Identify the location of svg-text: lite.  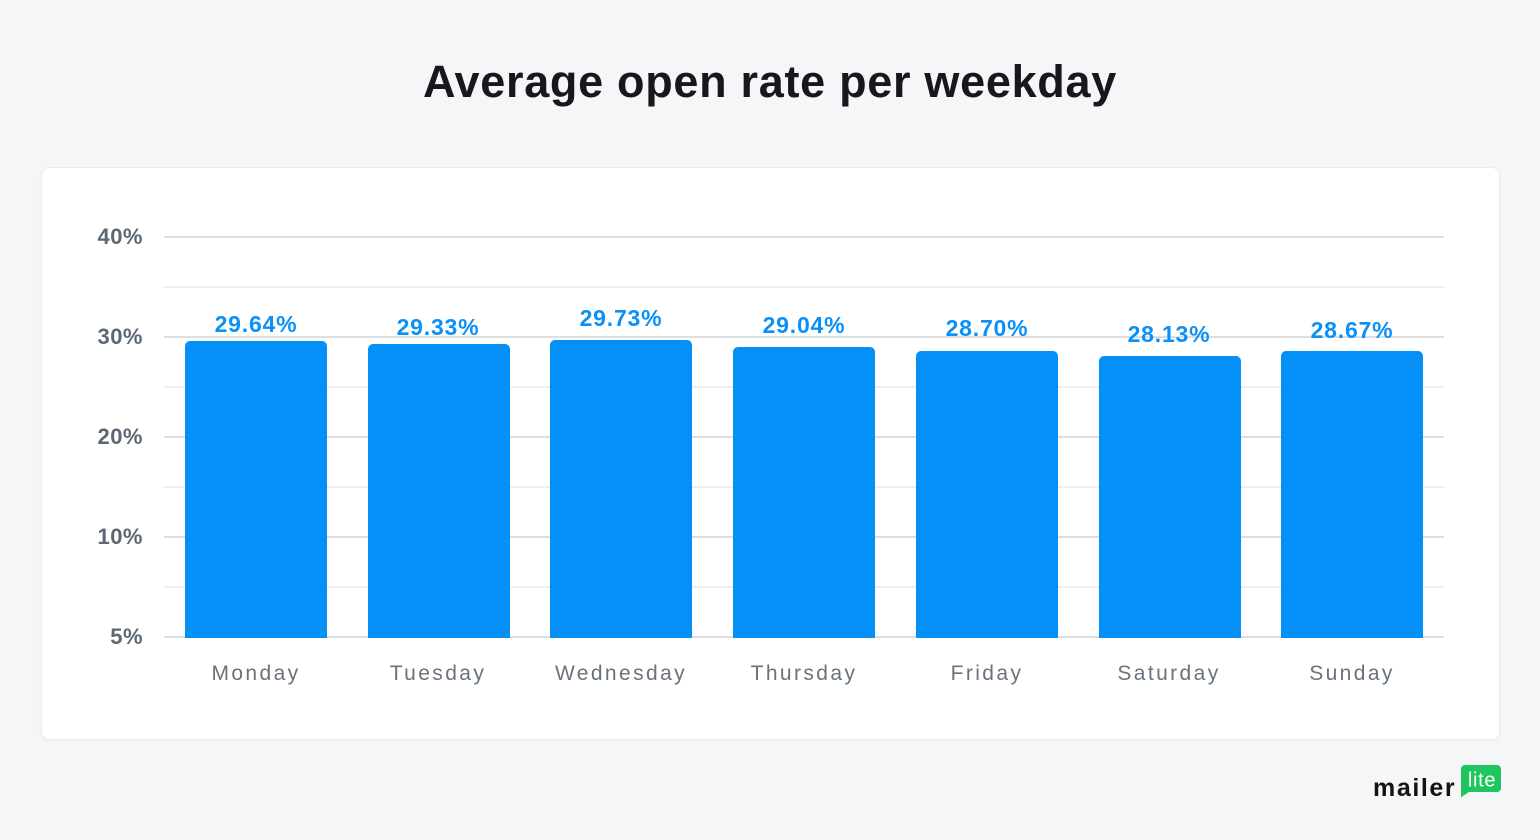
(1482, 781).